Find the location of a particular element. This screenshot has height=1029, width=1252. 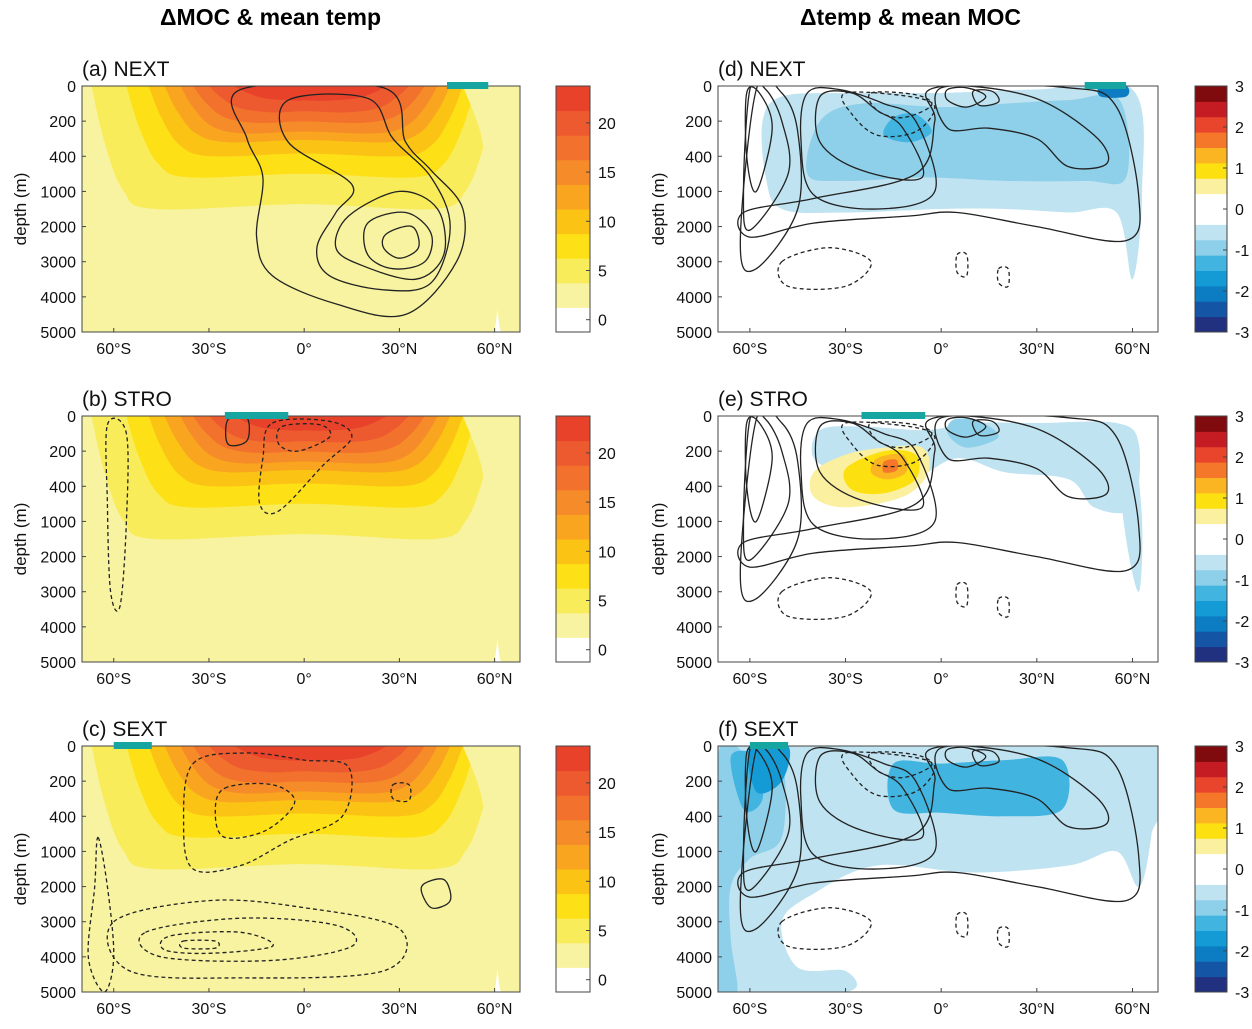

y-tick-label: 2000 is located at coordinates (694, 888).